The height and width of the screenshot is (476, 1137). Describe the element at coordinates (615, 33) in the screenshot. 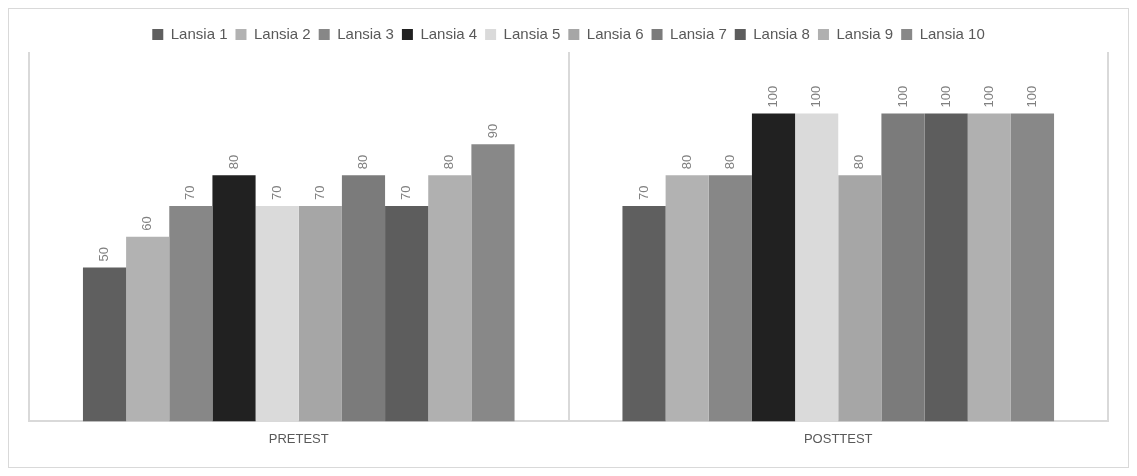

I see `legend-label: Lansia 6` at that location.